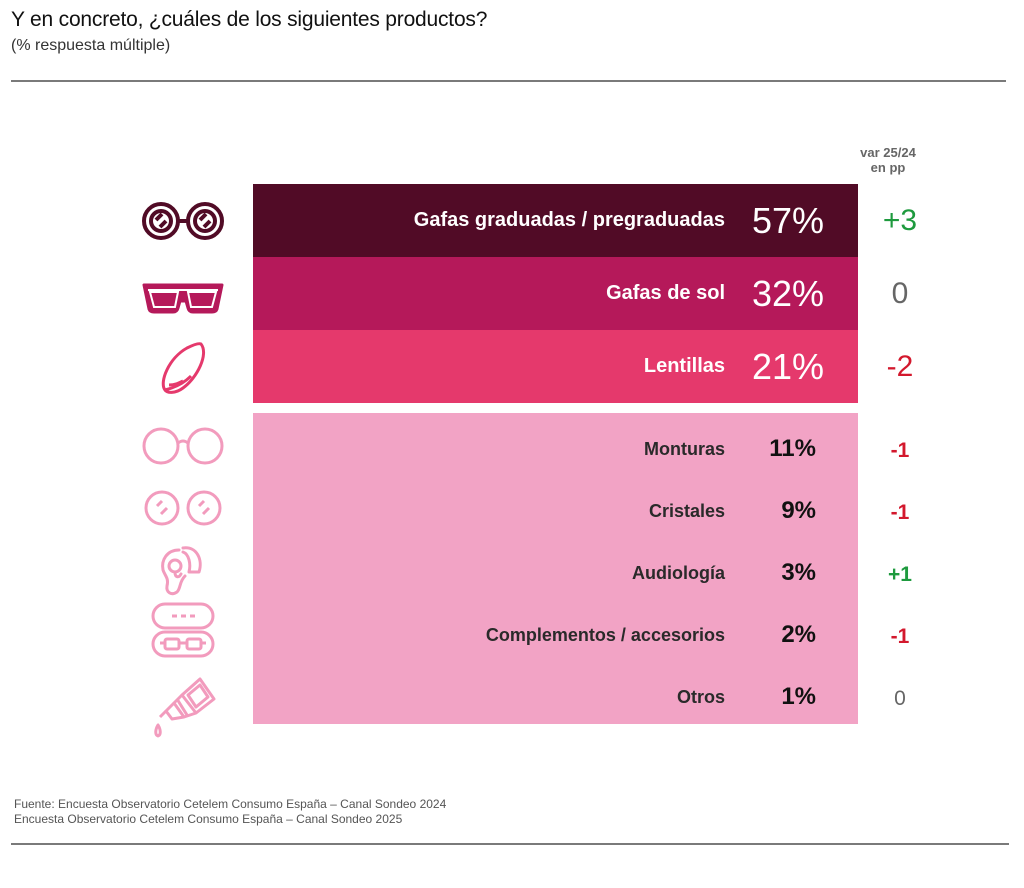  What do you see at coordinates (605, 634) in the screenshot?
I see `product-label: Complementos / accesorios` at bounding box center [605, 634].